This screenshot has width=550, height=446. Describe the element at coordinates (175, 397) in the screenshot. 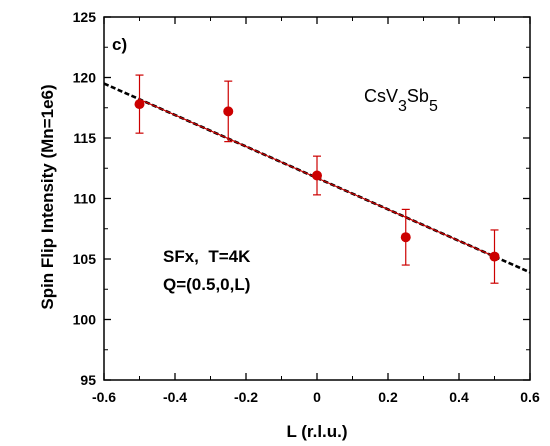

I see `x-tick-label: -0.4` at that location.